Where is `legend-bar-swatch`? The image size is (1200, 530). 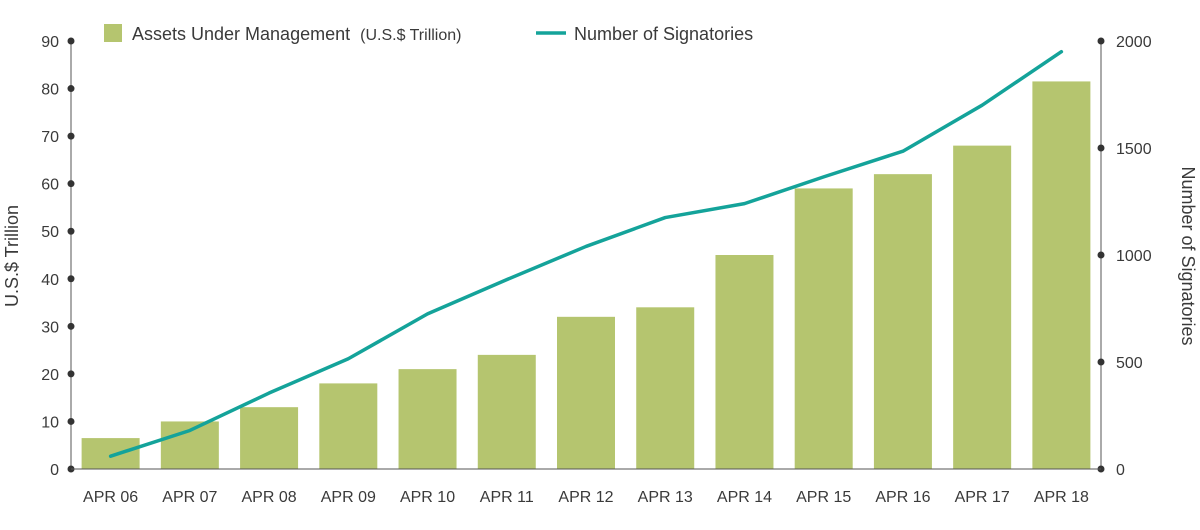 legend-bar-swatch is located at coordinates (113, 33).